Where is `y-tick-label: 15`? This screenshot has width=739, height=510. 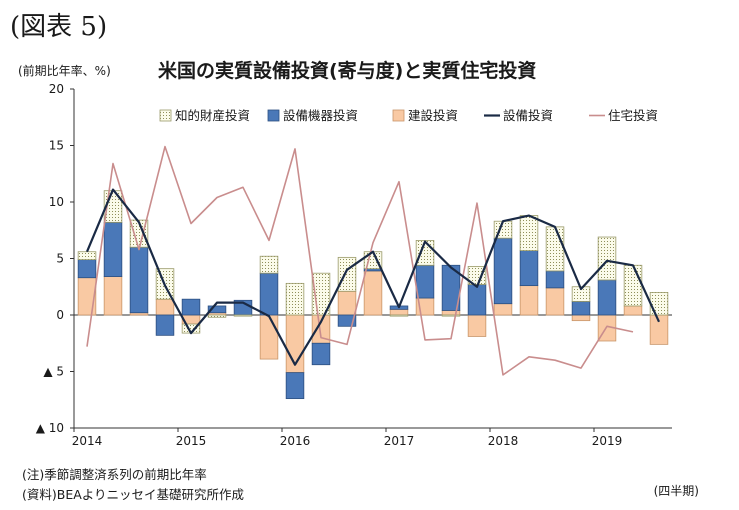 y-tick-label: 15 is located at coordinates (56, 146).